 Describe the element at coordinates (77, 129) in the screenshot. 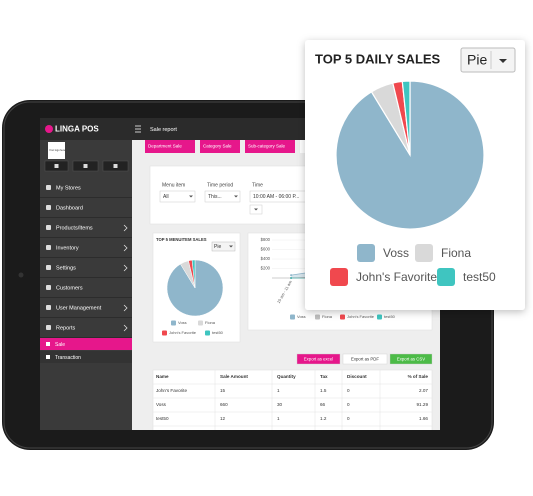

I see `brand: LINGA POS` at that location.